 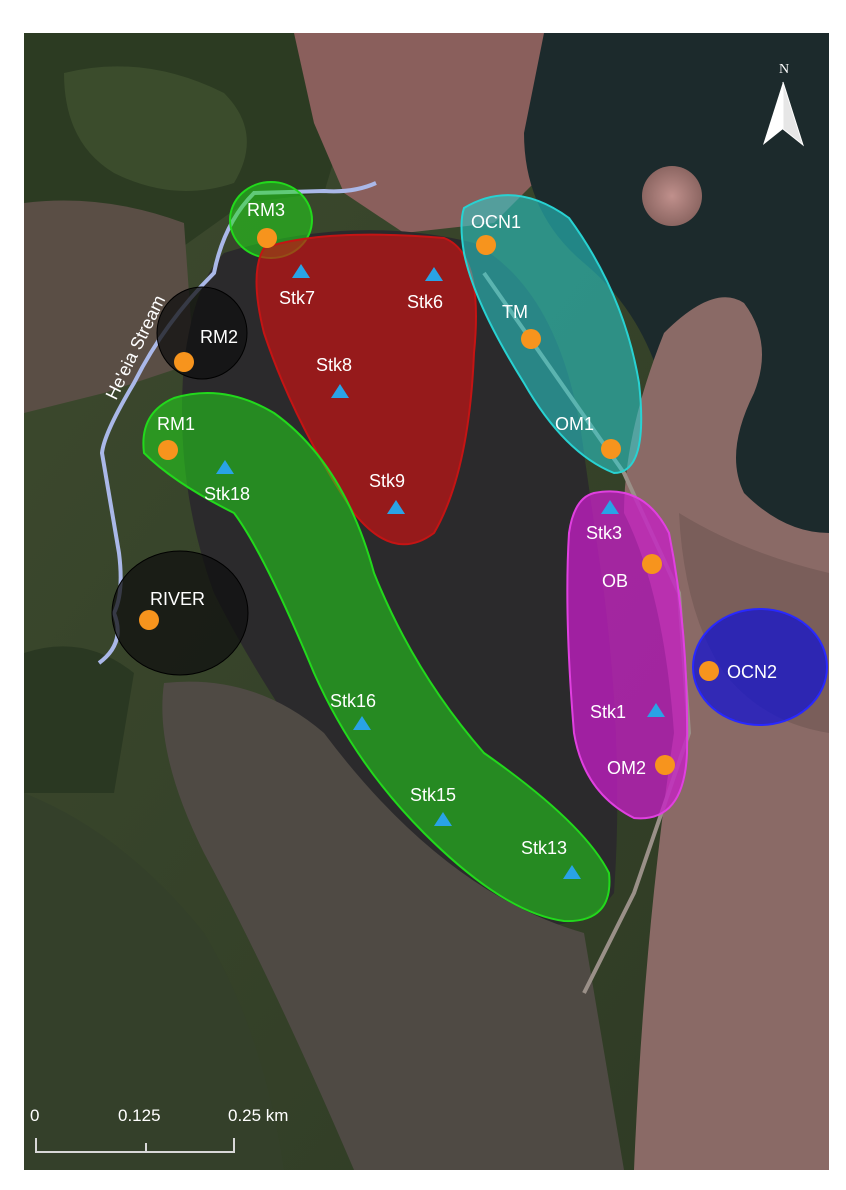 What do you see at coordinates (353, 701) in the screenshot?
I see `station-label-stk16: Stk16` at bounding box center [353, 701].